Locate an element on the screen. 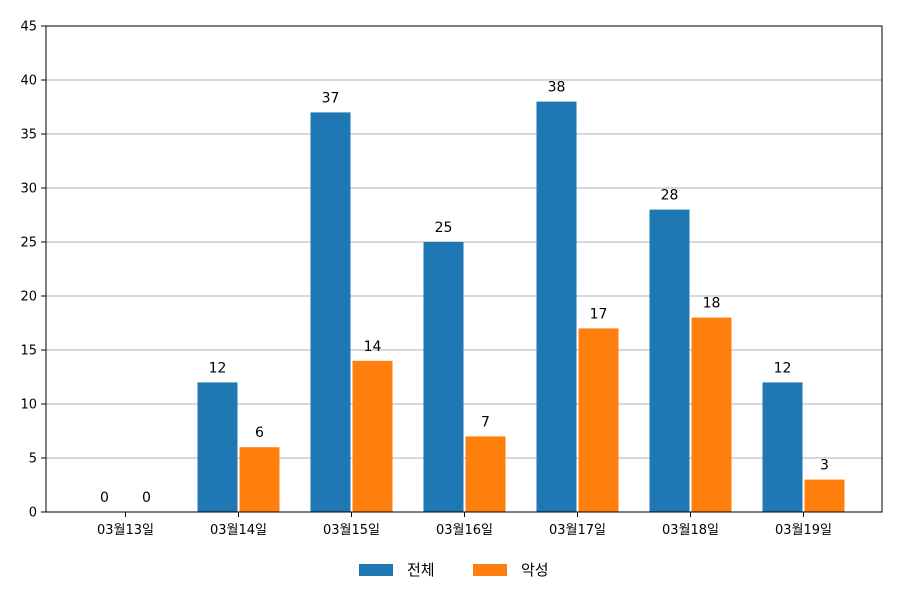 The width and height of the screenshot is (900, 600). data-label: 7 is located at coordinates (485, 422).